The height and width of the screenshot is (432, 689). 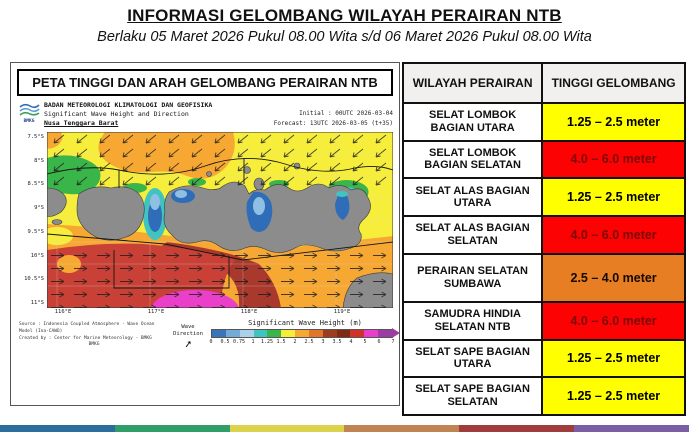 I want to click on lat-tick: 11°S, so click(x=37, y=302).